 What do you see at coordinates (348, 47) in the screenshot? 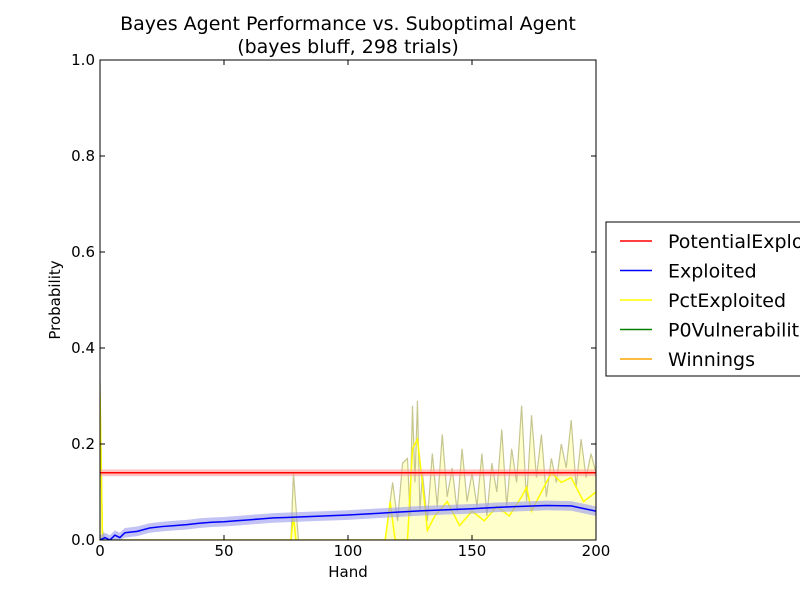
I see `chart-subtitle: (bayes bluff, 298 trials)` at bounding box center [348, 47].